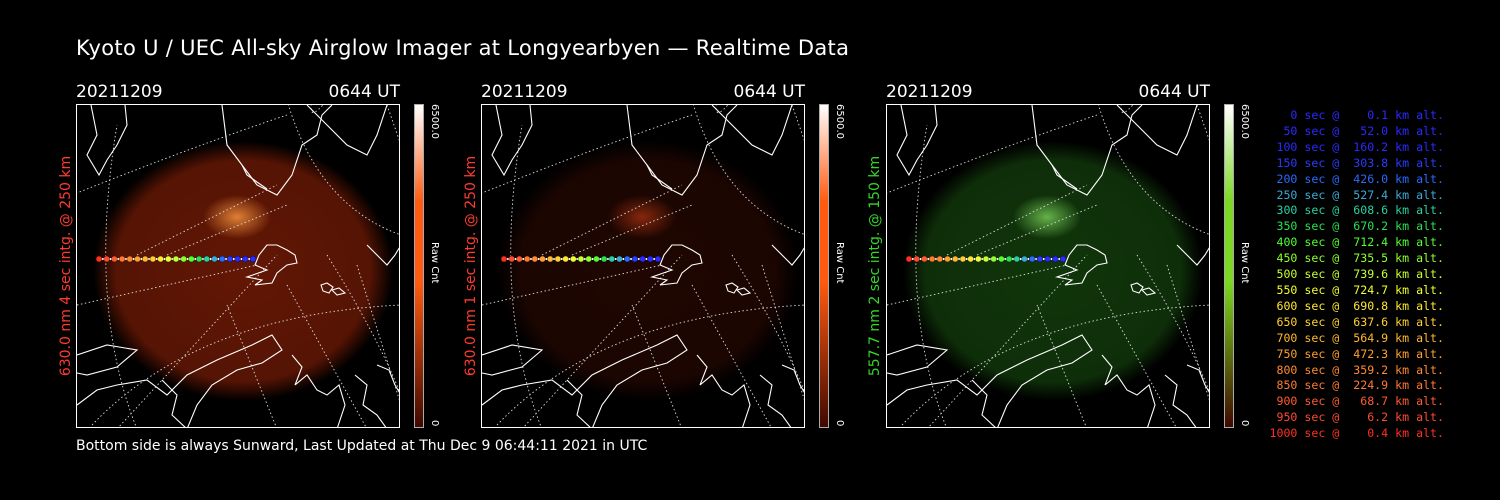  I want to click on panel-2-colorbar, so click(824, 266).